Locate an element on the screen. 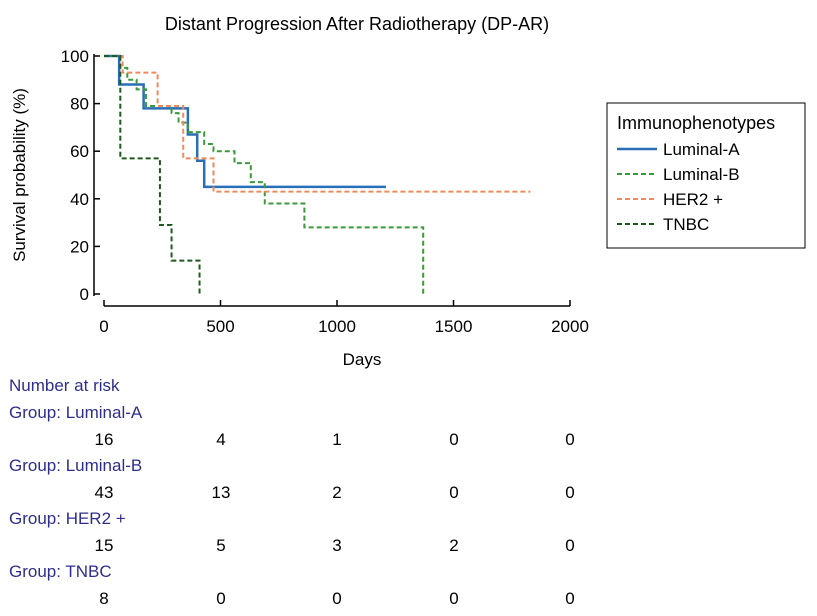 This screenshot has width=817, height=616. risk-group-label: Group: TNBC is located at coordinates (60, 571).